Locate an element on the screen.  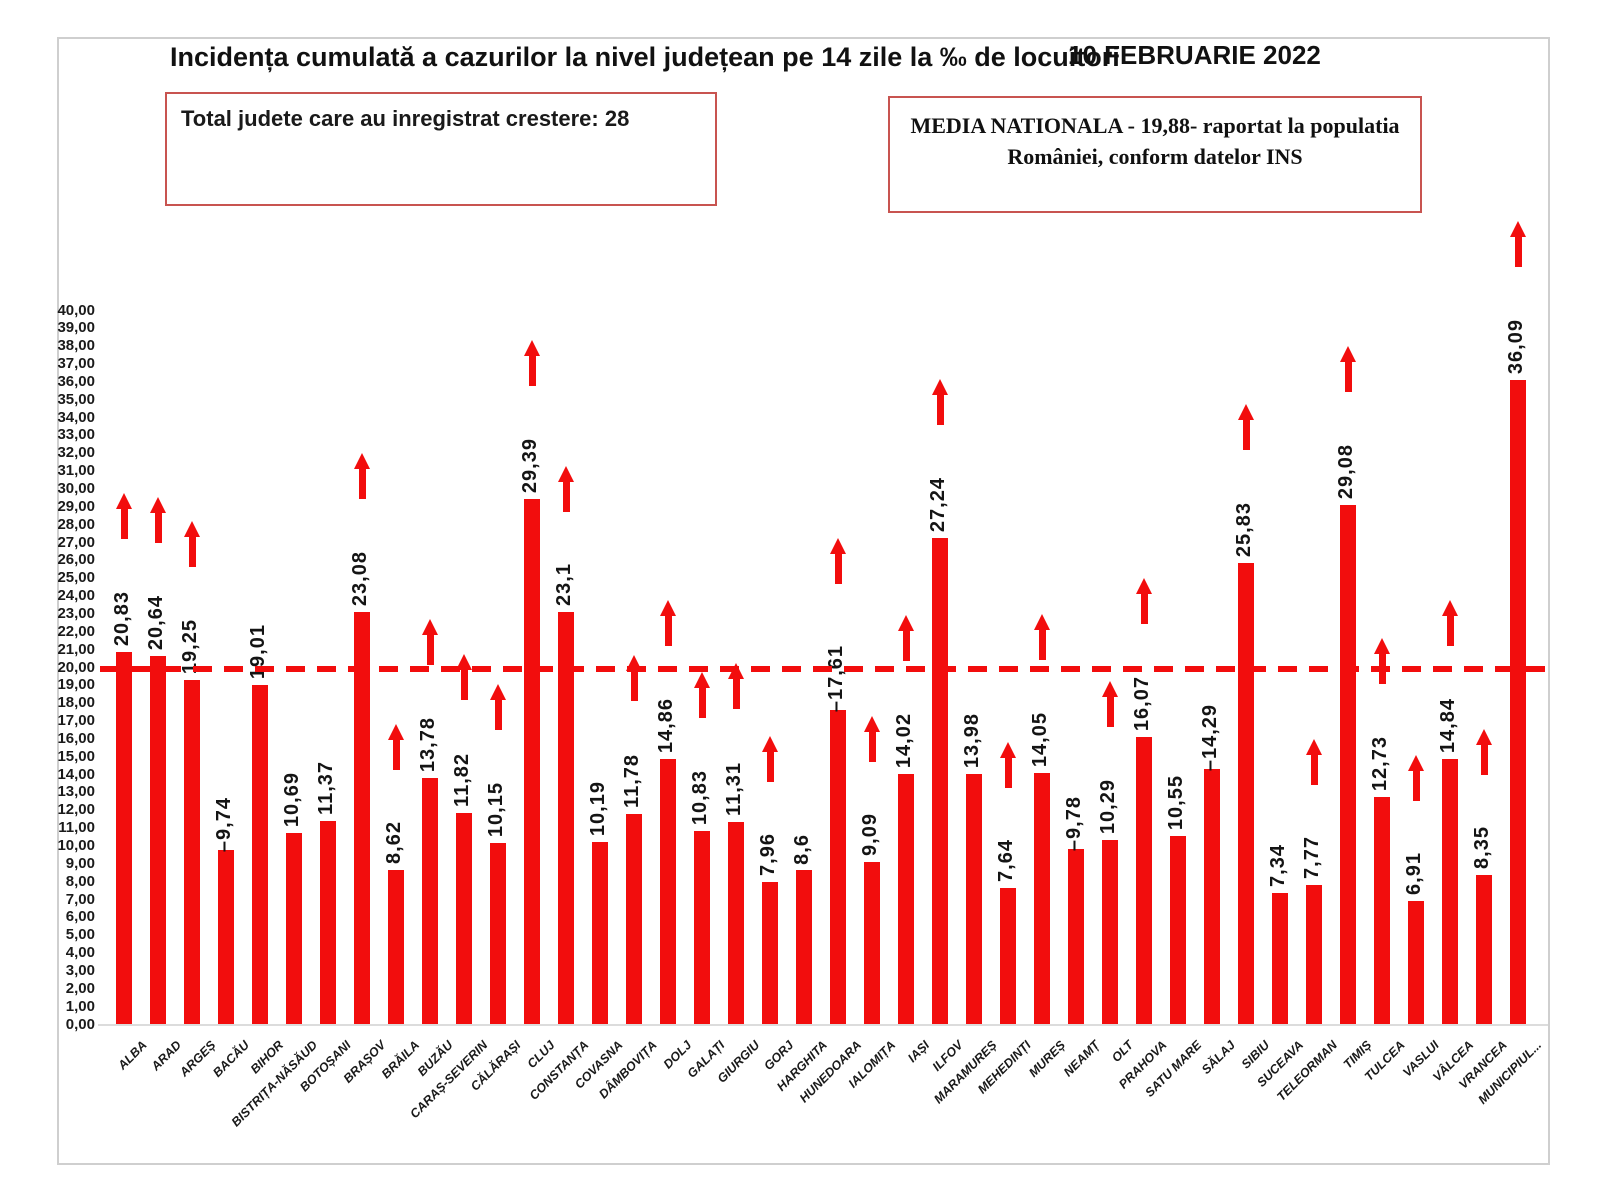
bar-value-label: 29,08 is located at coordinates (1346, 471).